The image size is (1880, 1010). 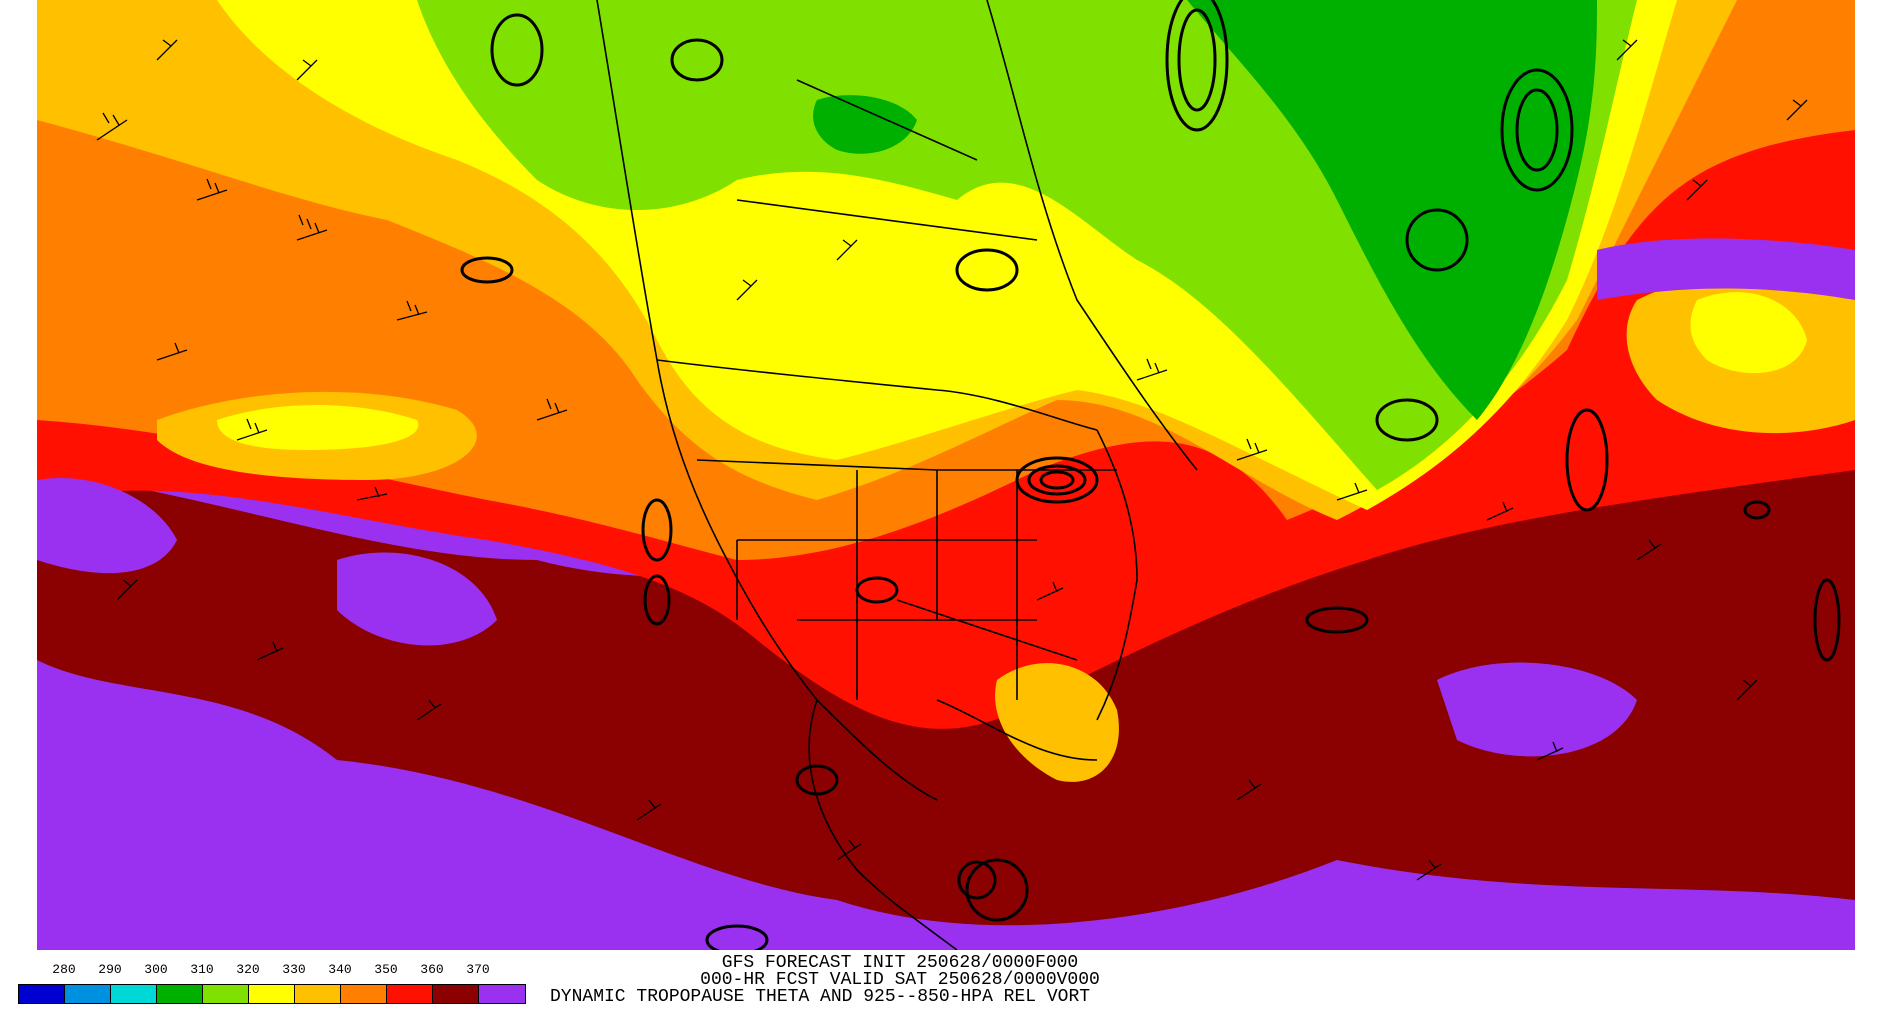 I want to click on legend-tick-label: 280, so click(x=64, y=969).